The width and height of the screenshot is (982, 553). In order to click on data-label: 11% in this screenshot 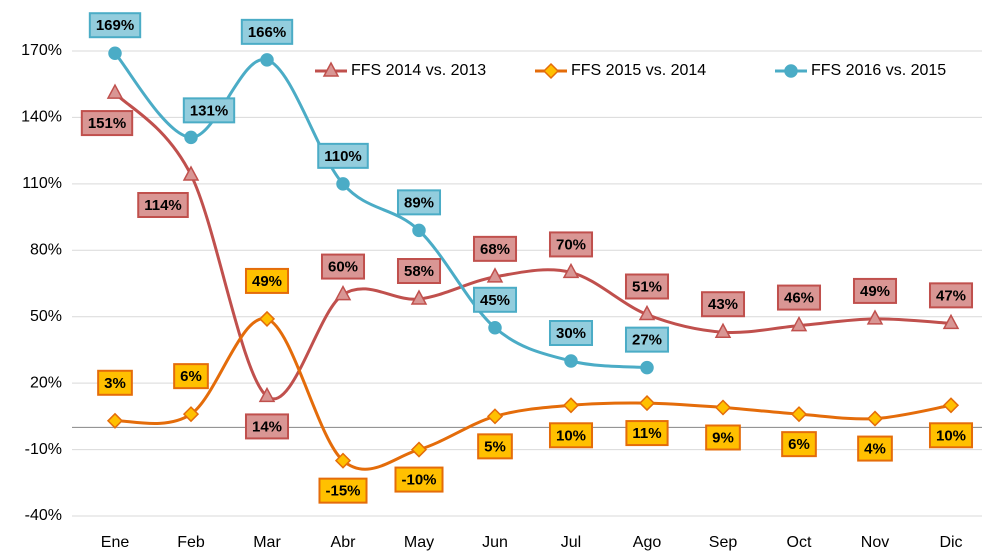, I will do `click(647, 433)`.